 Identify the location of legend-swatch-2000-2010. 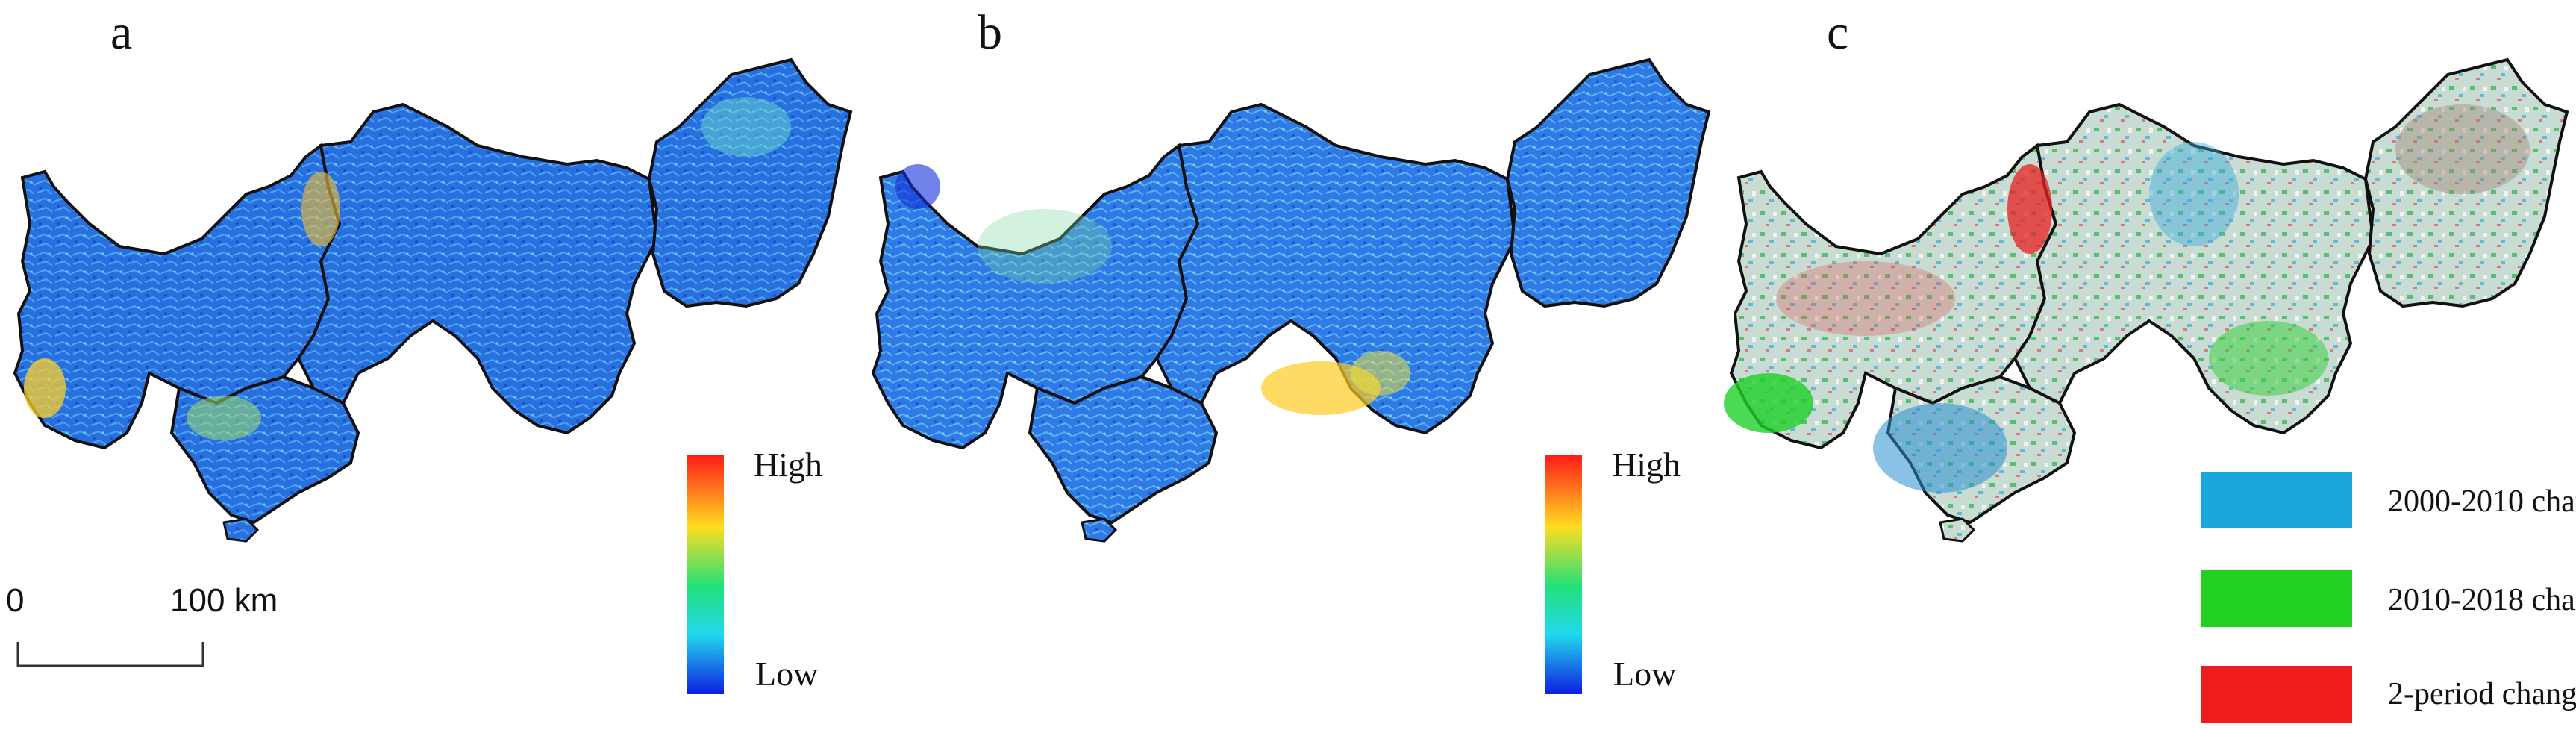
(2276, 500).